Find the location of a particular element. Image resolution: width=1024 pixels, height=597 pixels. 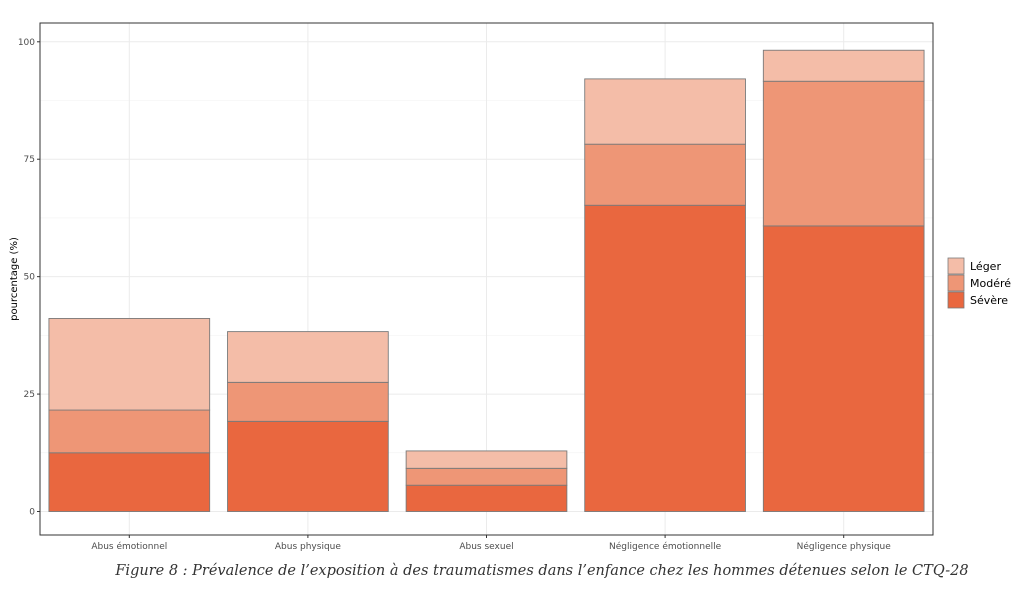

x-tick-label: Abus physique is located at coordinates (308, 547).